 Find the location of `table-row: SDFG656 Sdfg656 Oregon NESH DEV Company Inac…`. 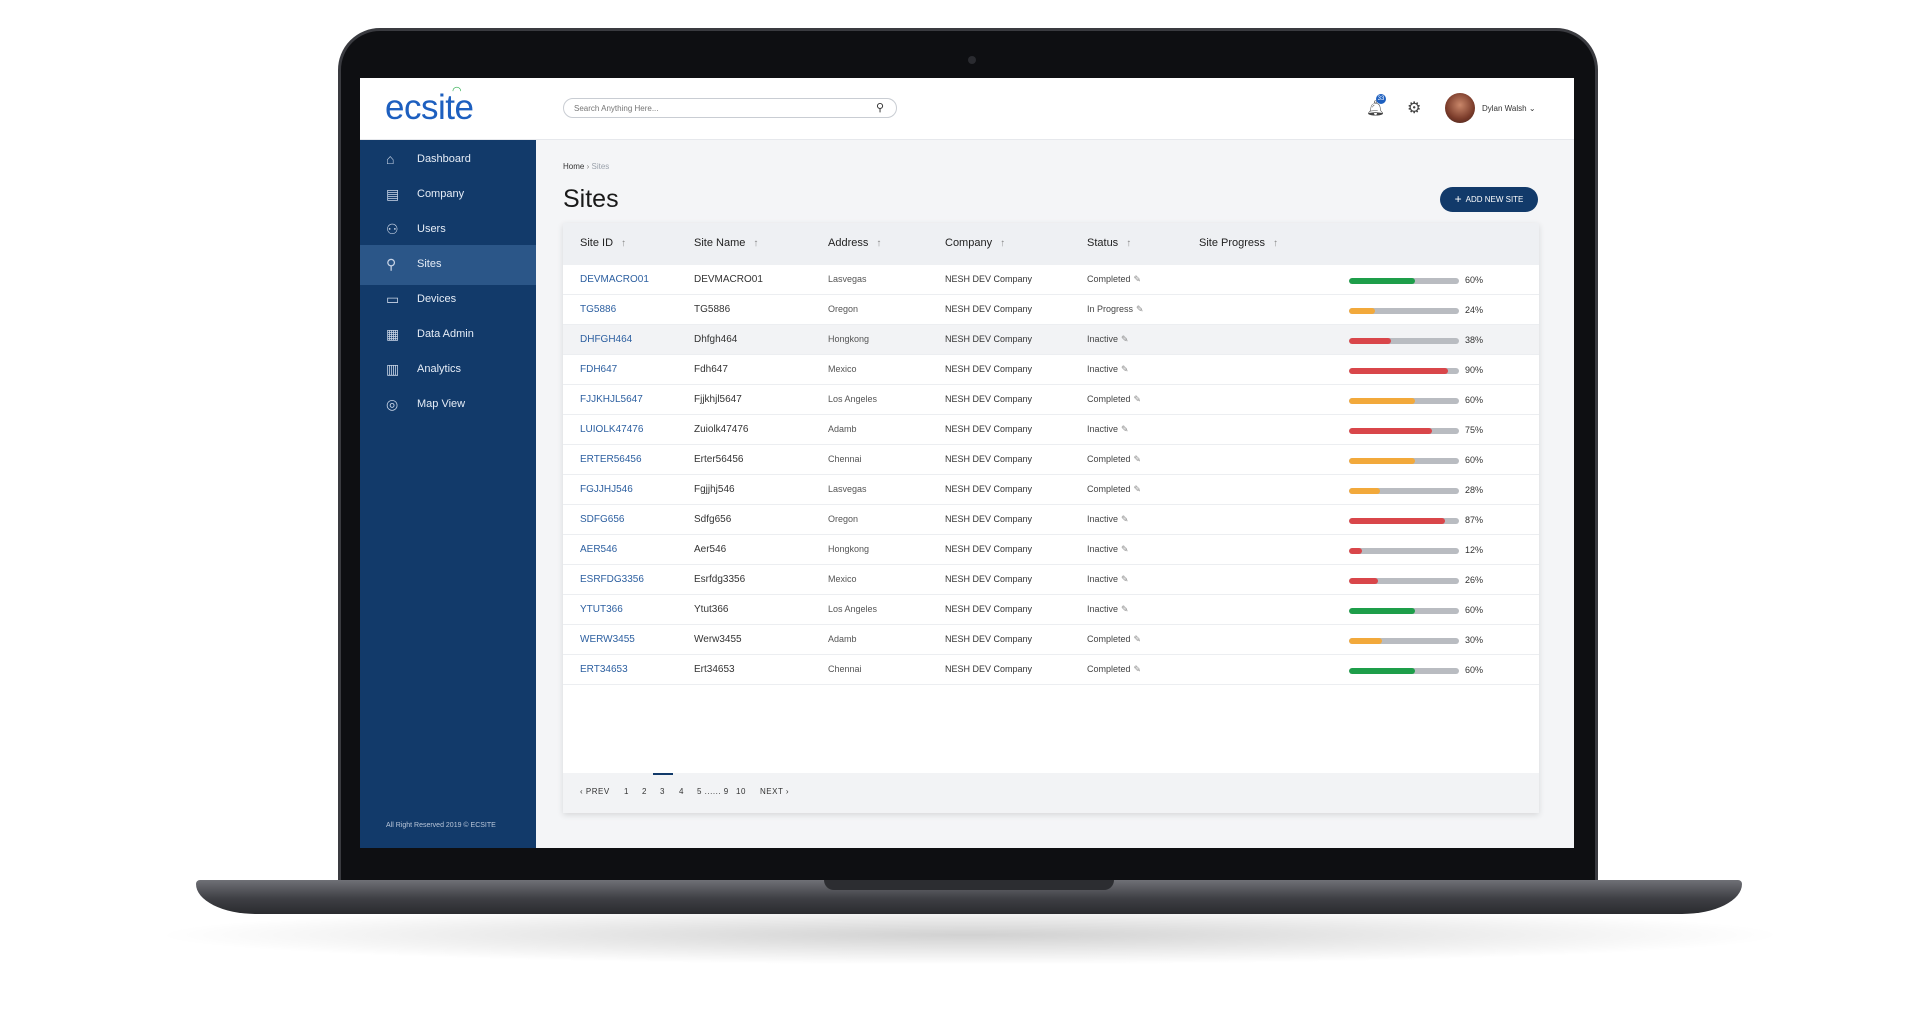

table-row: SDFG656 Sdfg656 Oregon NESH DEV Company Inac… is located at coordinates (1051, 520).